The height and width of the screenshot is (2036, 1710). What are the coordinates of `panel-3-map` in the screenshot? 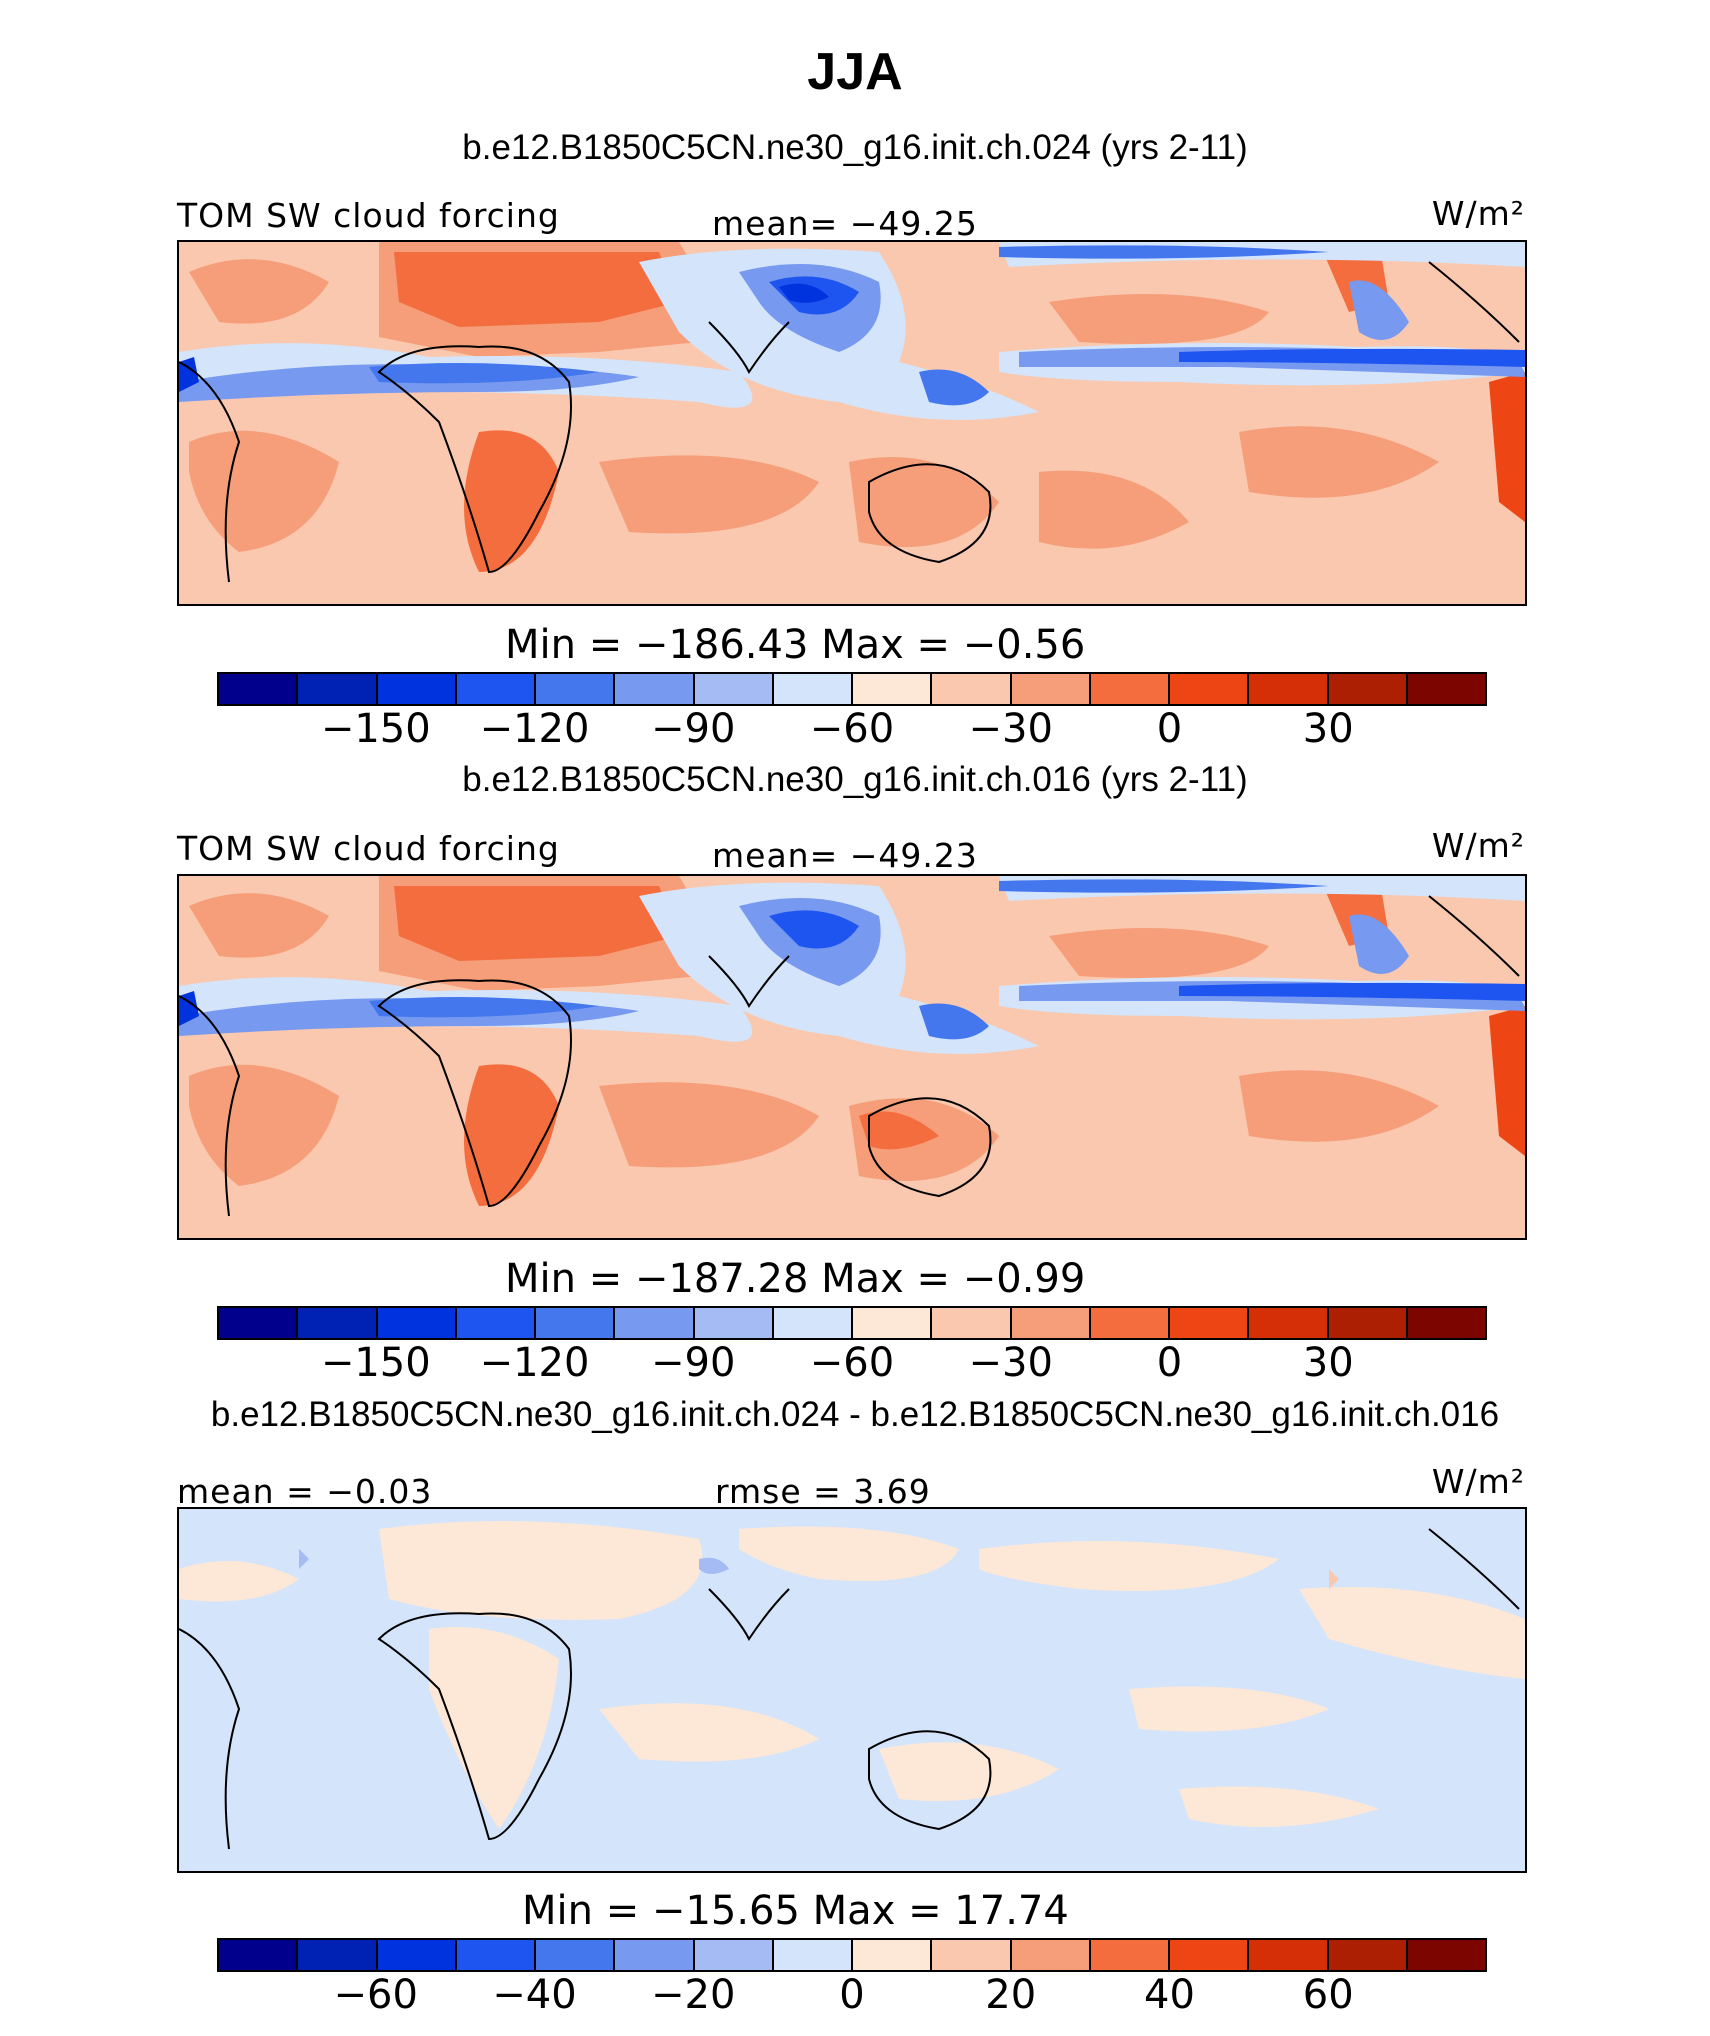 It's located at (852, 1690).